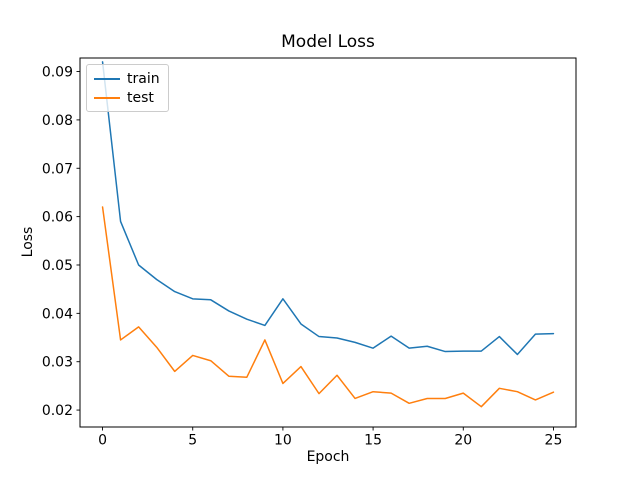 The width and height of the screenshot is (640, 480). What do you see at coordinates (328, 42) in the screenshot?
I see `chart-title: Model Loss` at bounding box center [328, 42].